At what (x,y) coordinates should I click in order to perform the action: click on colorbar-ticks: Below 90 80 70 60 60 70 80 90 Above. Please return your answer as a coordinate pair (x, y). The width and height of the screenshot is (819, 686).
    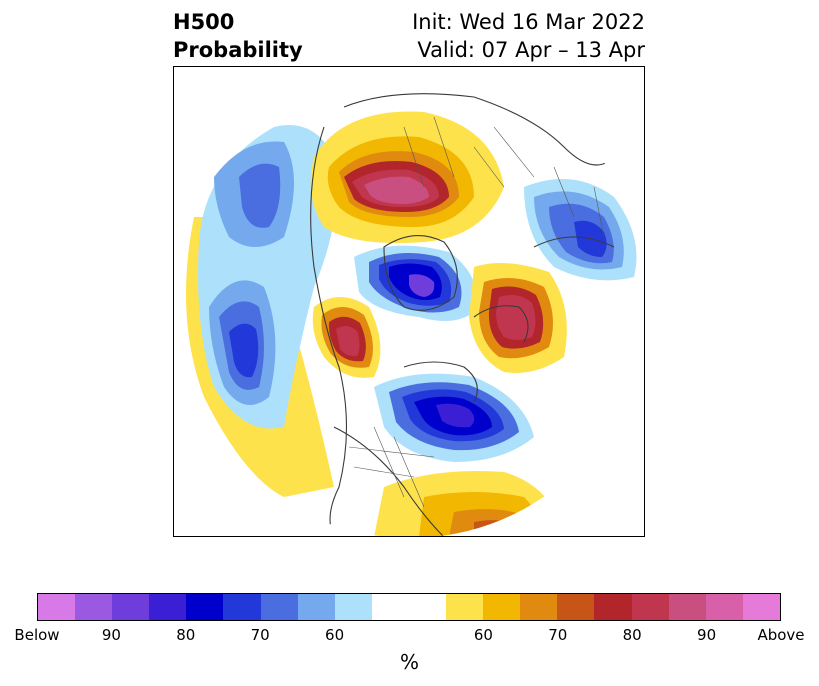
    Looking at the image, I should click on (409, 636).